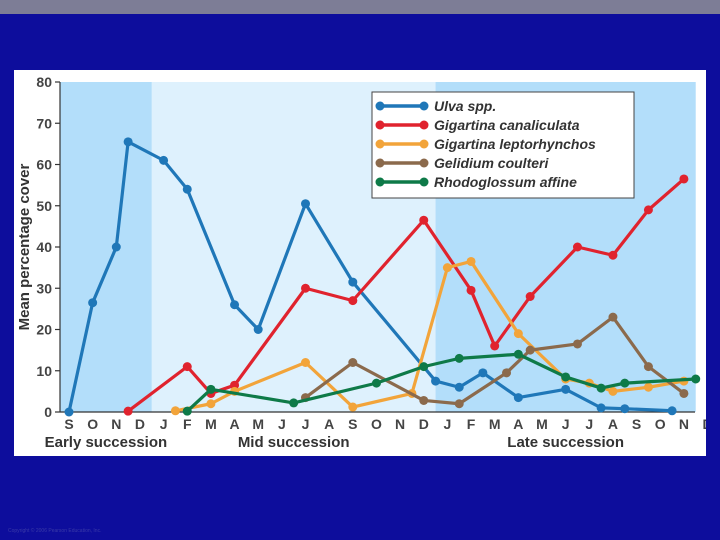 Image resolution: width=720 pixels, height=540 pixels. I want to click on y-tick-label: 40, so click(44, 247).